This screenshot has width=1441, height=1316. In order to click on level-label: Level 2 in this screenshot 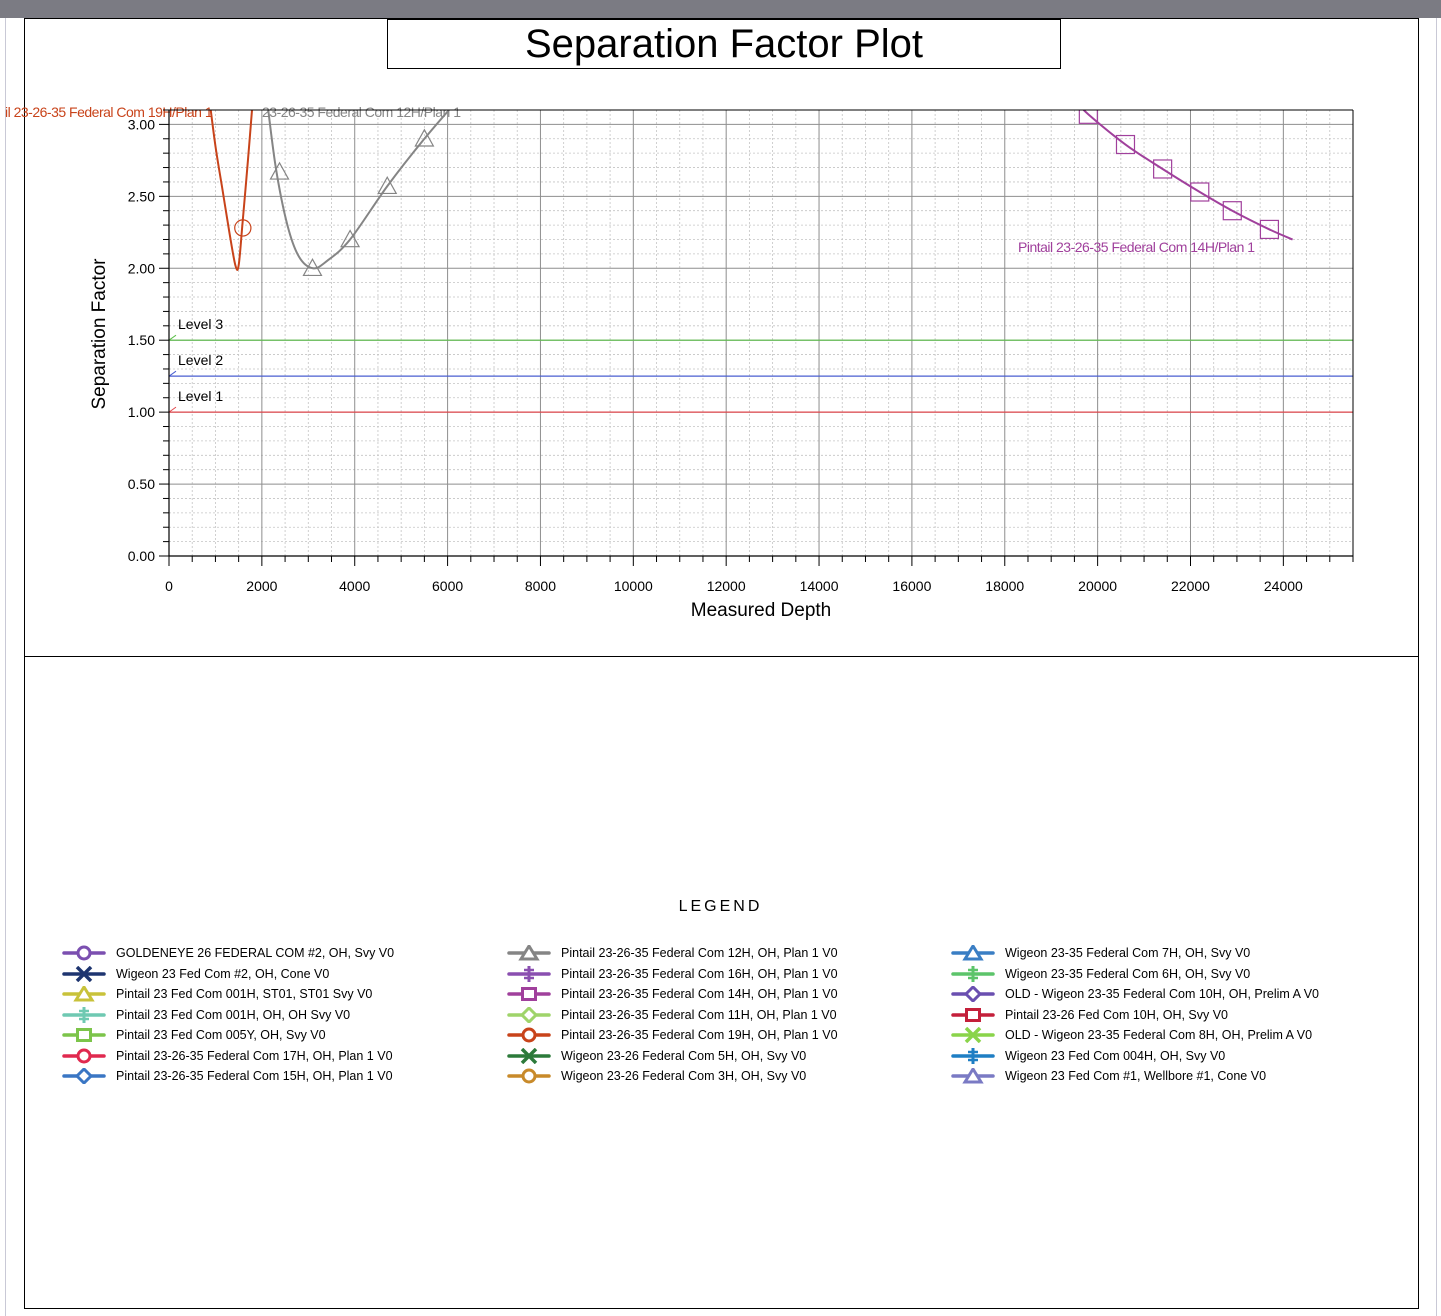, I will do `click(200, 360)`.